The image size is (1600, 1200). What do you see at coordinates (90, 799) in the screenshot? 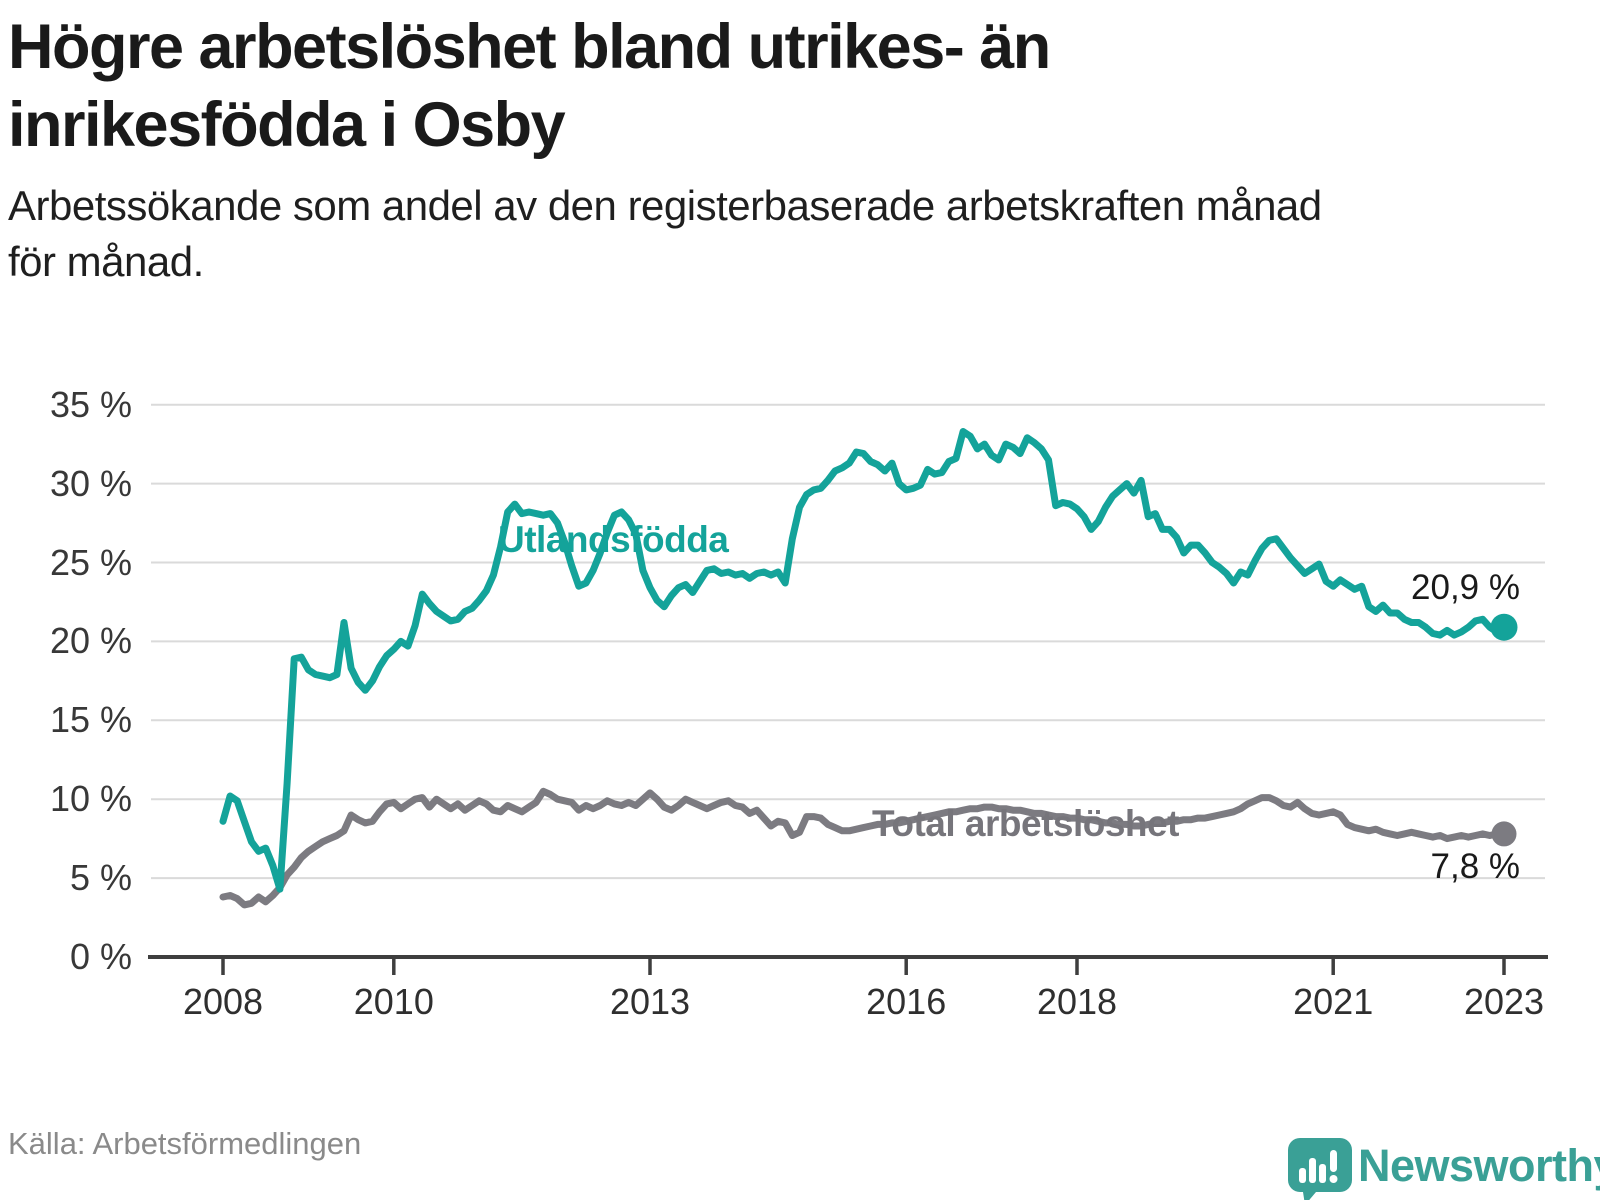
I see `y-tick-label-10: 10 %` at bounding box center [90, 799].